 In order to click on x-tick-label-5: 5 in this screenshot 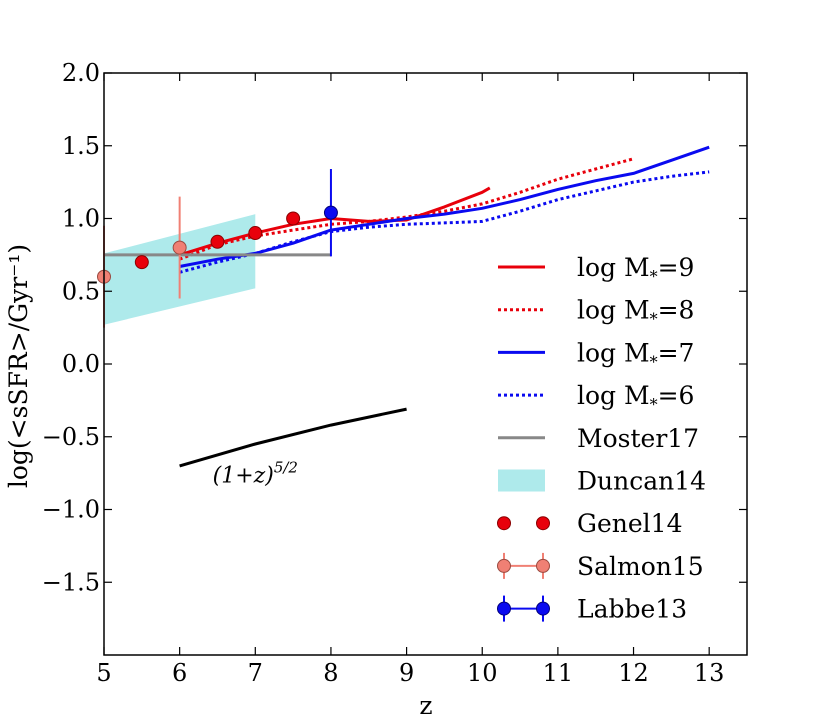, I will do `click(103, 673)`.